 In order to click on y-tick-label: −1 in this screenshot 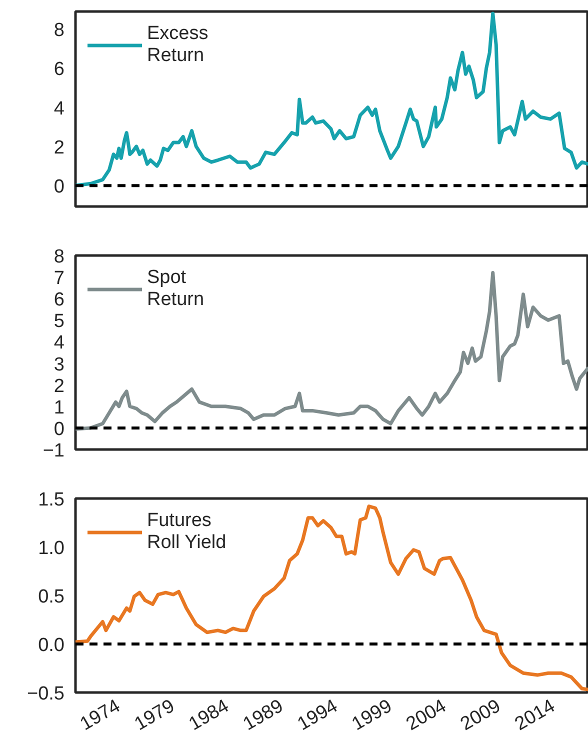, I will do `click(53, 451)`.